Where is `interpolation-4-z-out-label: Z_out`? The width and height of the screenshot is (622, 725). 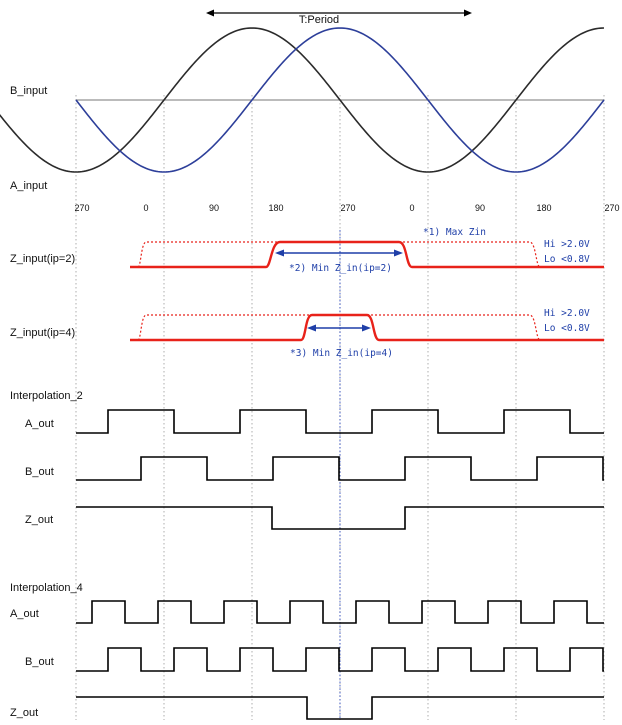 interpolation-4-z-out-label: Z_out is located at coordinates (24, 713).